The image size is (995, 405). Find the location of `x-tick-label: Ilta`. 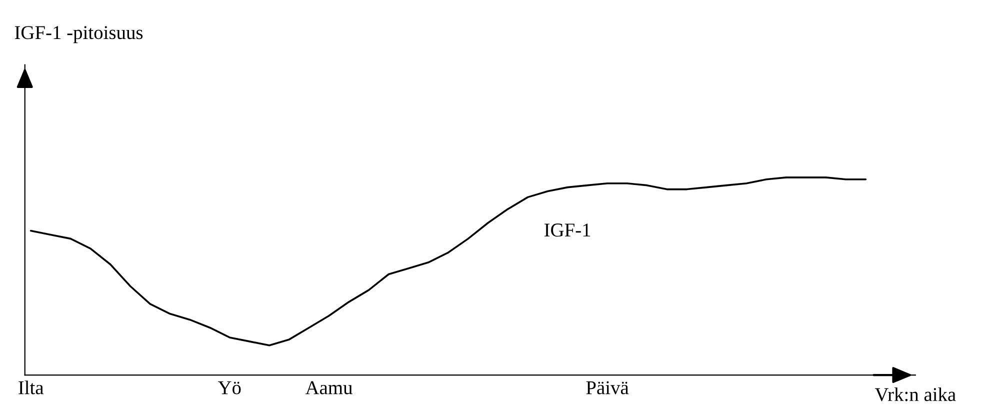

x-tick-label: Ilta is located at coordinates (31, 387).